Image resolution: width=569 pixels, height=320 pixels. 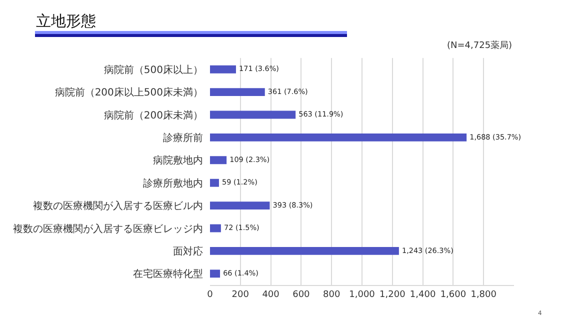 What do you see at coordinates (292, 205) in the screenshot?
I see `data-label: 393 (8.3%)` at bounding box center [292, 205].